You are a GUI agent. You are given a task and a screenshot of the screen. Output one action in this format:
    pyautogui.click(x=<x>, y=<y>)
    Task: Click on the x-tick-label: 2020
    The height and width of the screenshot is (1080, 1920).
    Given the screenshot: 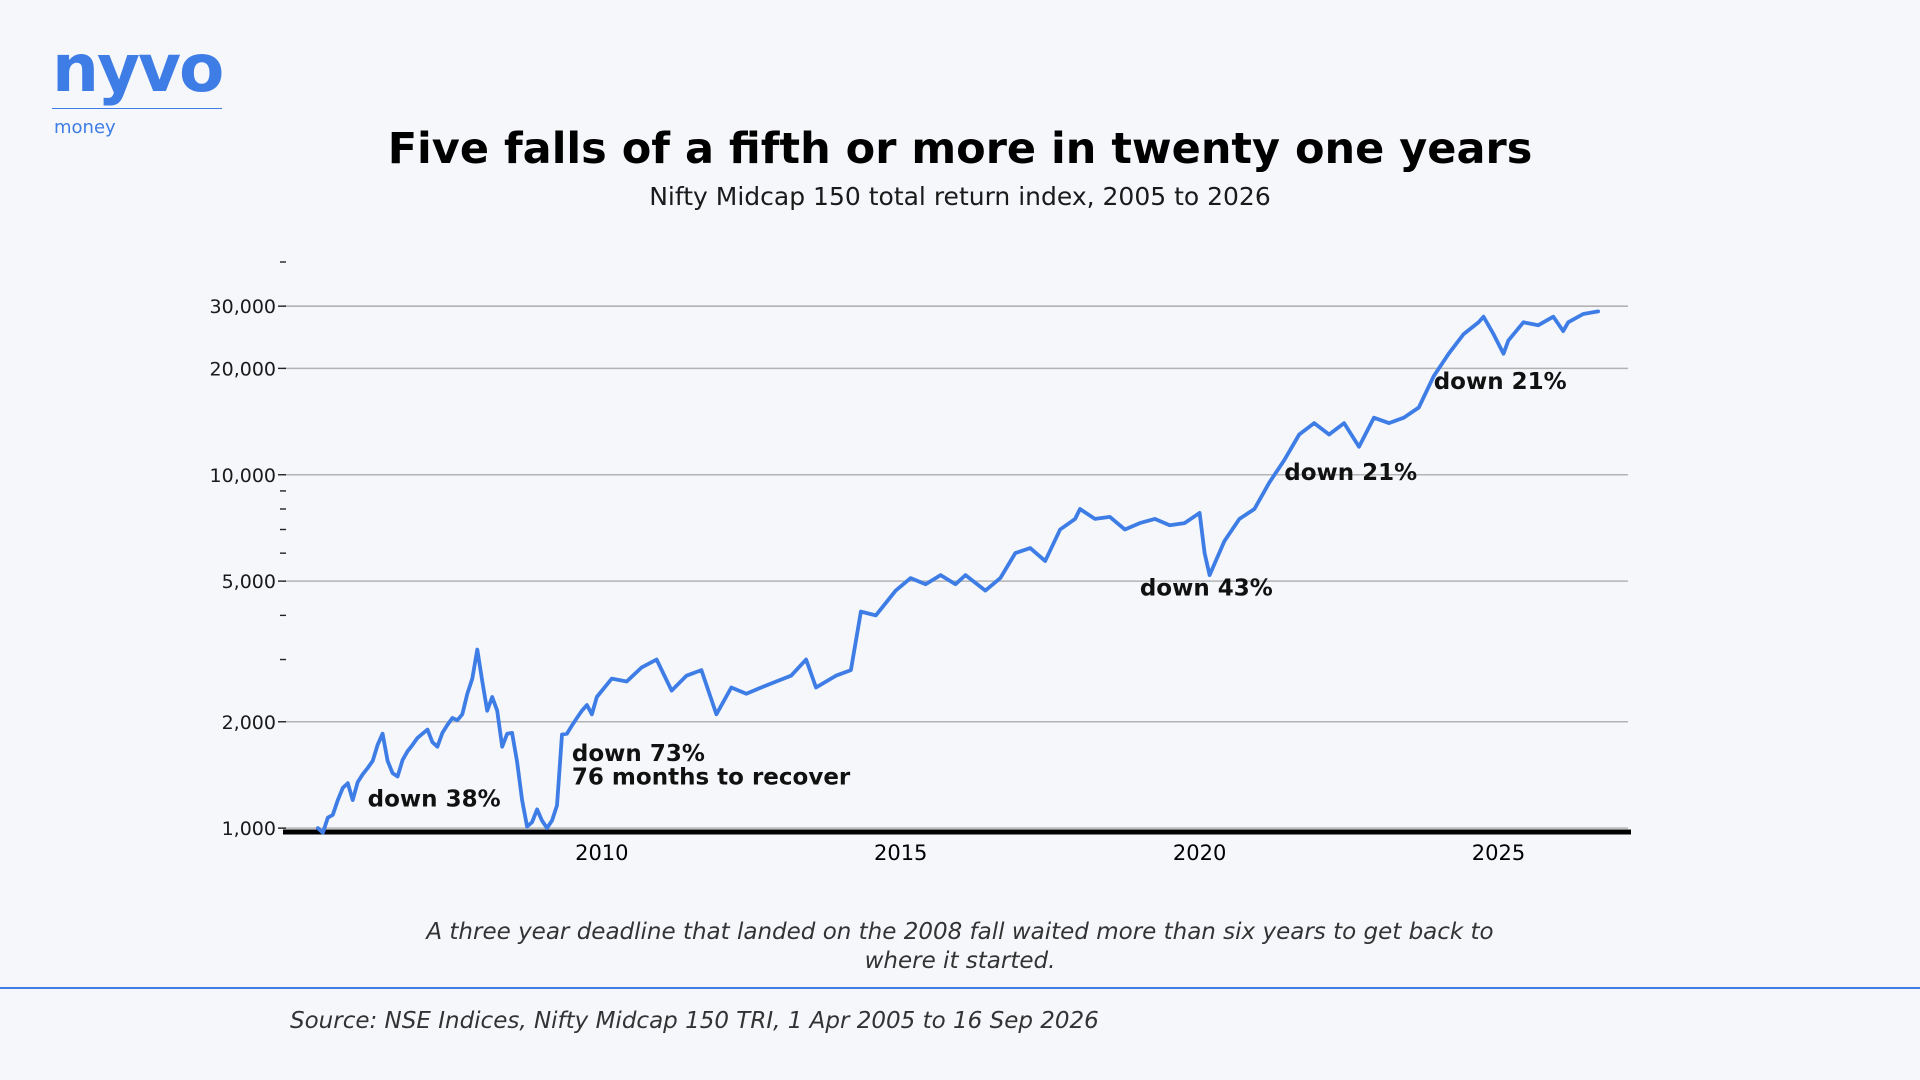 What is the action you would take?
    pyautogui.click(x=1199, y=853)
    